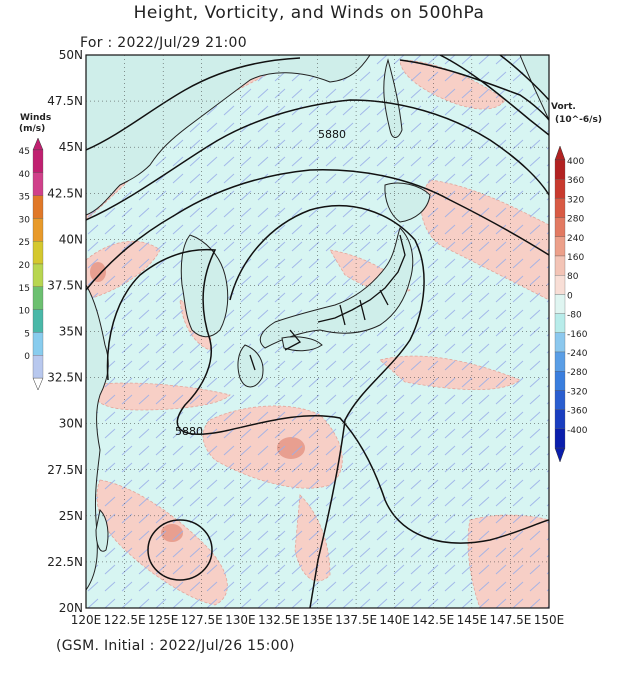 The image size is (618, 680). What do you see at coordinates (24, 243) in the screenshot?
I see `wind-colorbar-label: 25` at bounding box center [24, 243].